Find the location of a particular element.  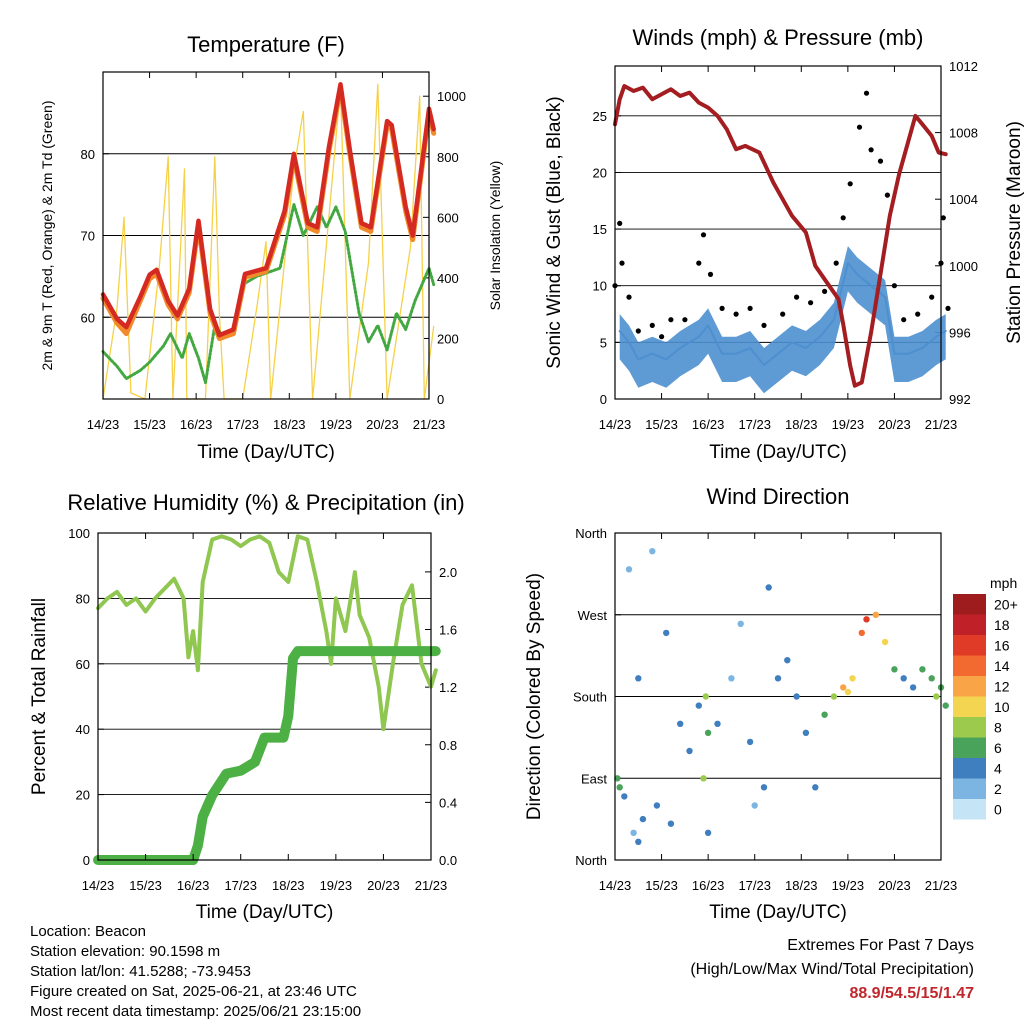

latlon-text: Station lat/lon: 41.5288; -73.9453 is located at coordinates (141, 971).